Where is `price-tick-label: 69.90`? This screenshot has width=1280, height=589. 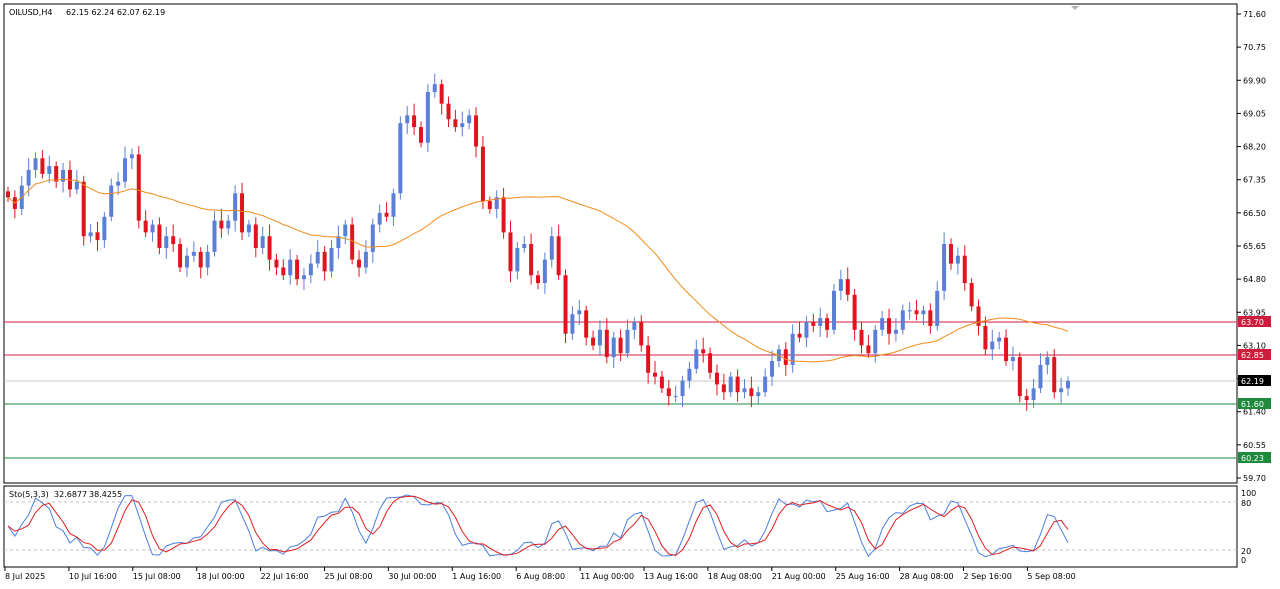
price-tick-label: 69.90 is located at coordinates (1254, 80).